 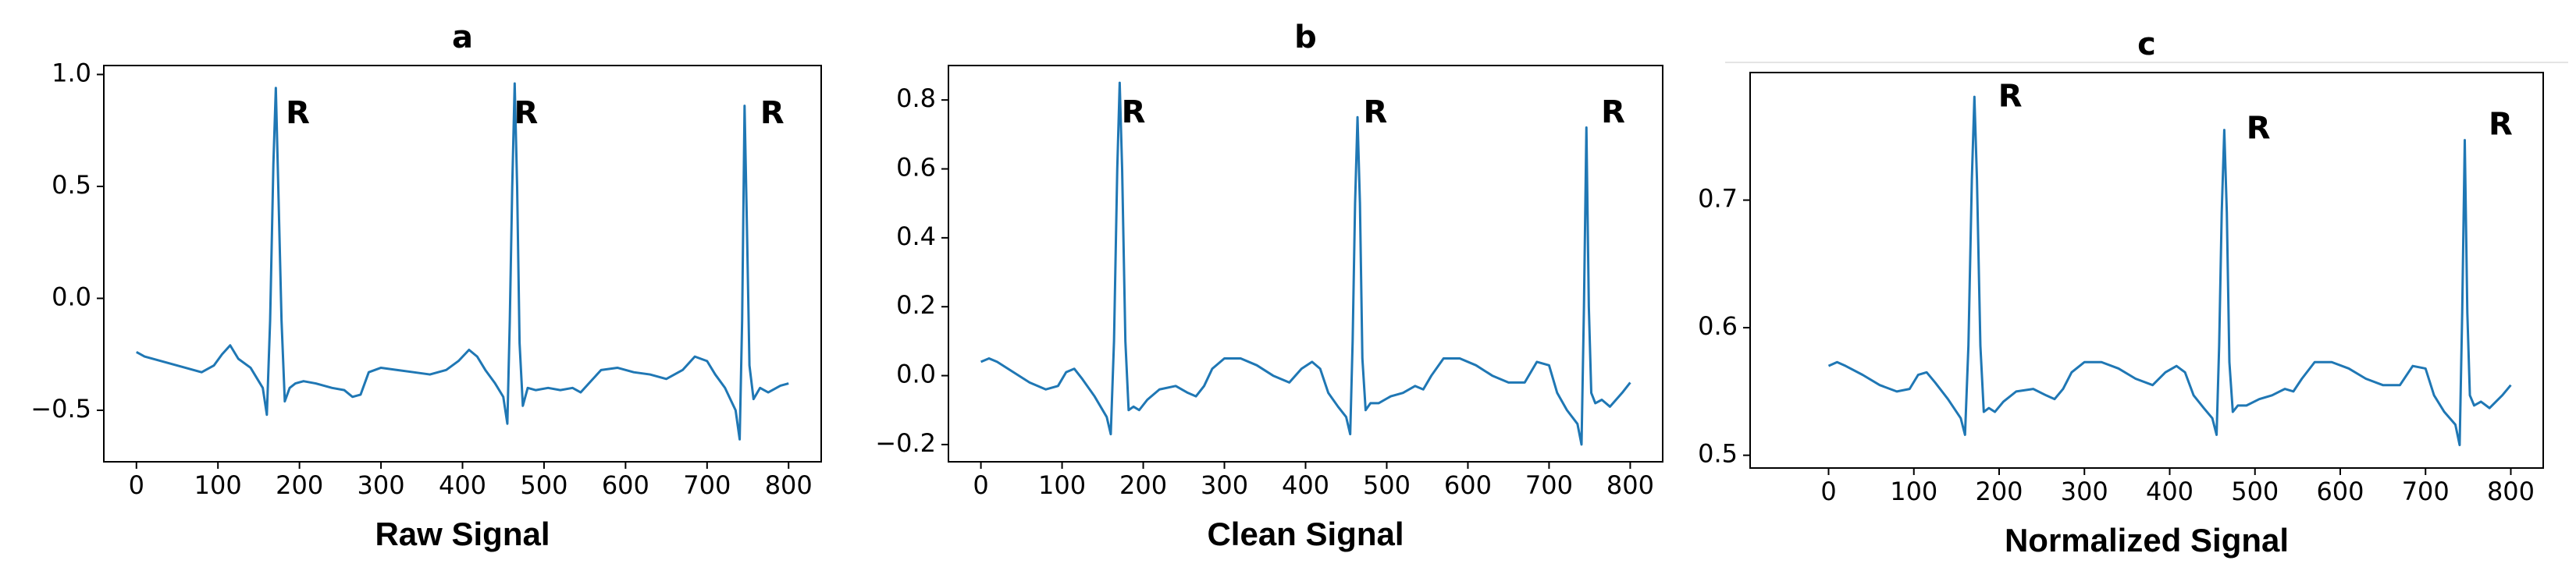 I want to click on panel-title: c, so click(x=2146, y=44).